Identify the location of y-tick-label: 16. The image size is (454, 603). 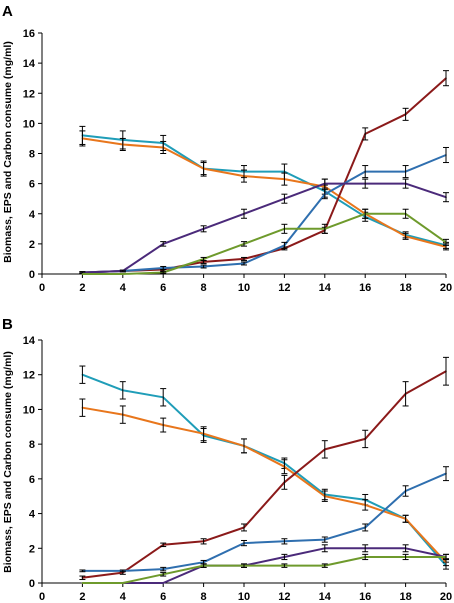
(29, 34).